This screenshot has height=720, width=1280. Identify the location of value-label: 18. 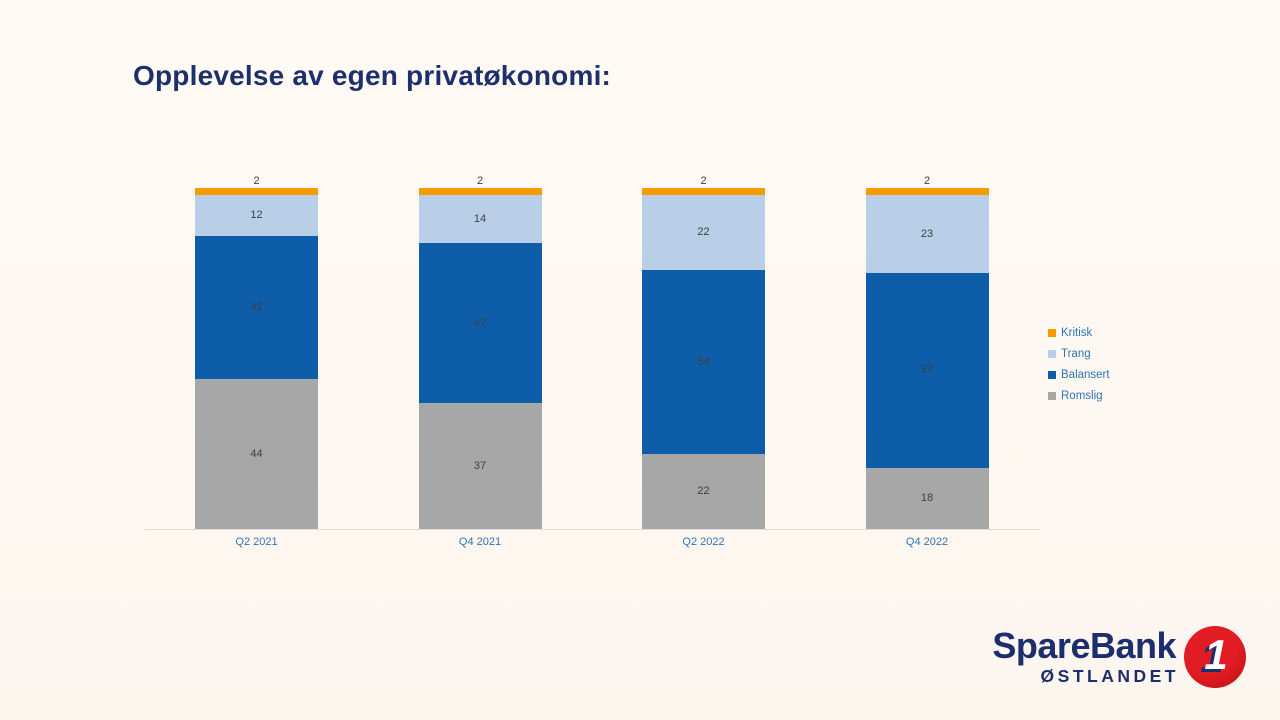
(927, 498).